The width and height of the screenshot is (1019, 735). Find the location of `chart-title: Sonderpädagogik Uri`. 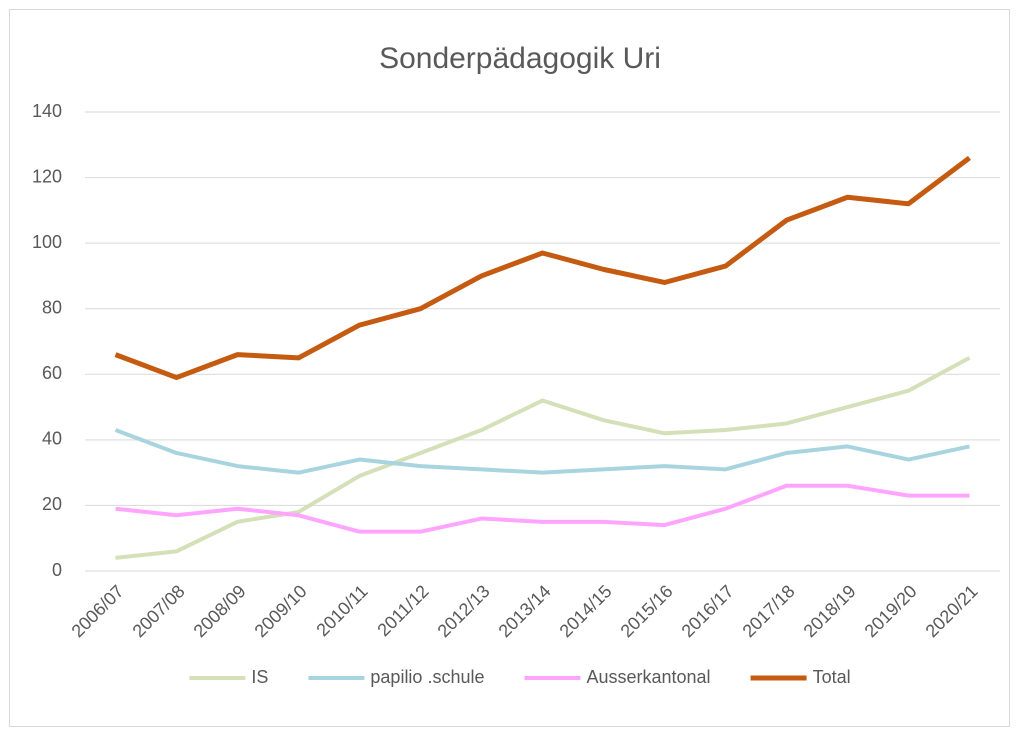

chart-title: Sonderpädagogik Uri is located at coordinates (520, 58).